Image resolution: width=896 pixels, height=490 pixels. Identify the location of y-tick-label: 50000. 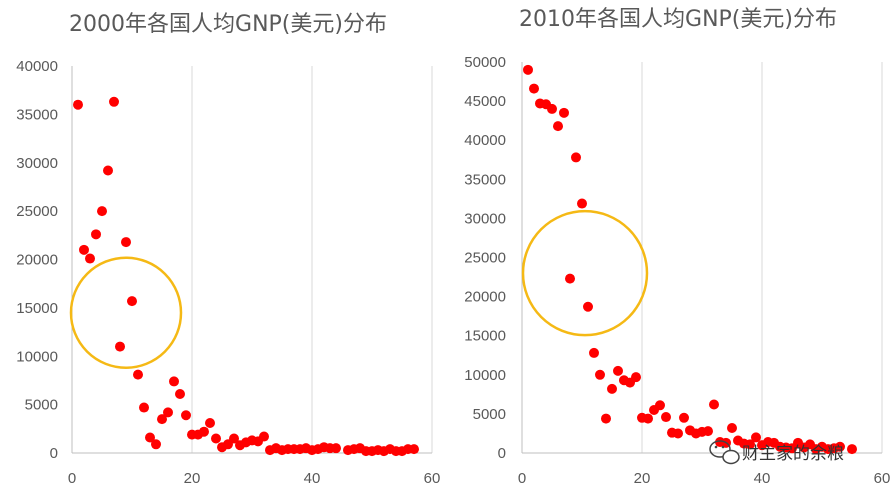
(485, 62).